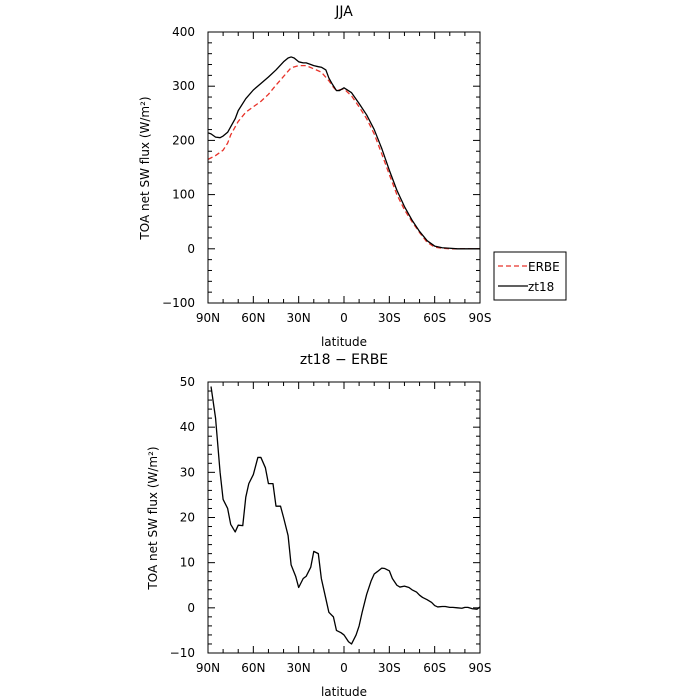  I want to click on top-y-axis-label: TOA net SW flux (W/m²), so click(145, 168).